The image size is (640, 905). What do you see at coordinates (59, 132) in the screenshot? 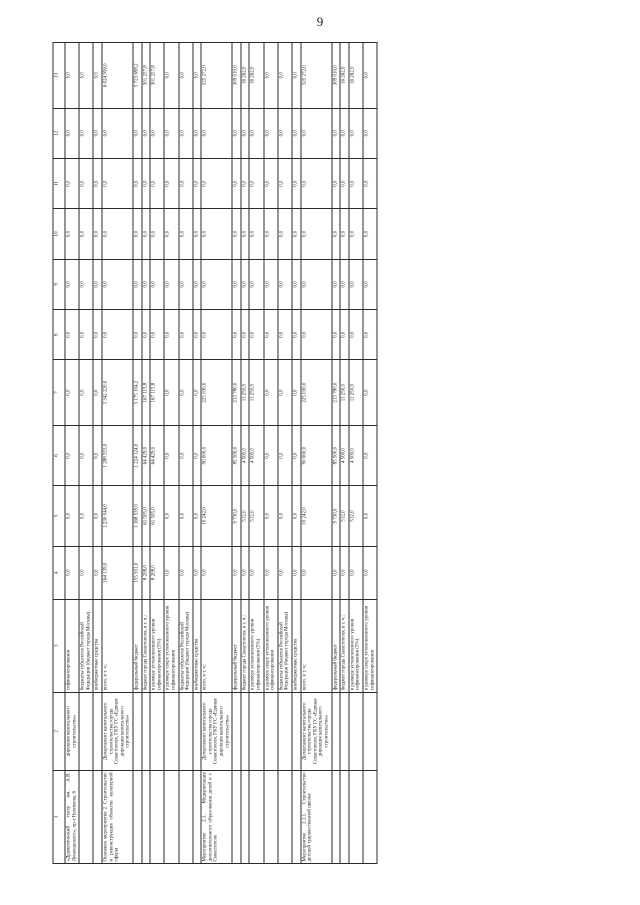
I see `column-number-12: 12` at bounding box center [59, 132].